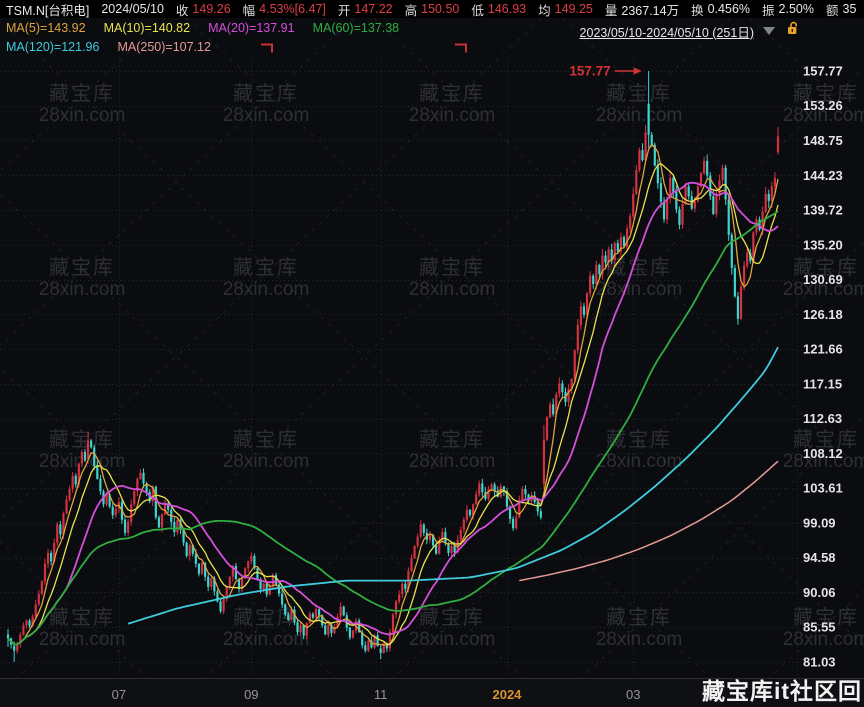 The width and height of the screenshot is (864, 707). What do you see at coordinates (633, 694) in the screenshot?
I see `svg-text: 03` at bounding box center [633, 694].